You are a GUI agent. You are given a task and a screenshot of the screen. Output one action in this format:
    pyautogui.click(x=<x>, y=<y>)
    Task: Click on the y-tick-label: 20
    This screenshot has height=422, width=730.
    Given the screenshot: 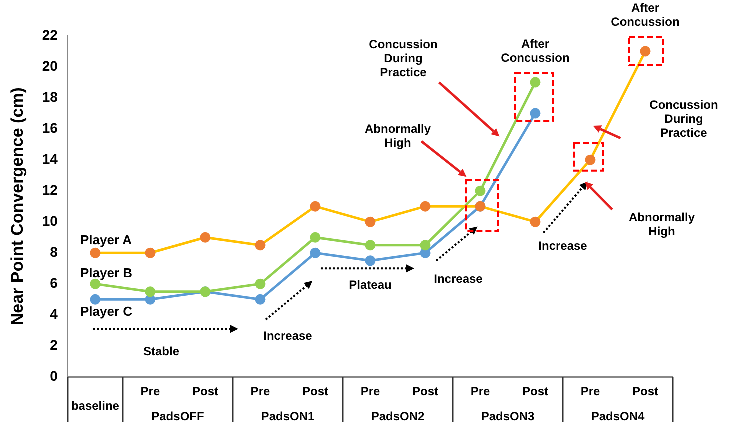 What is the action you would take?
    pyautogui.click(x=50, y=66)
    